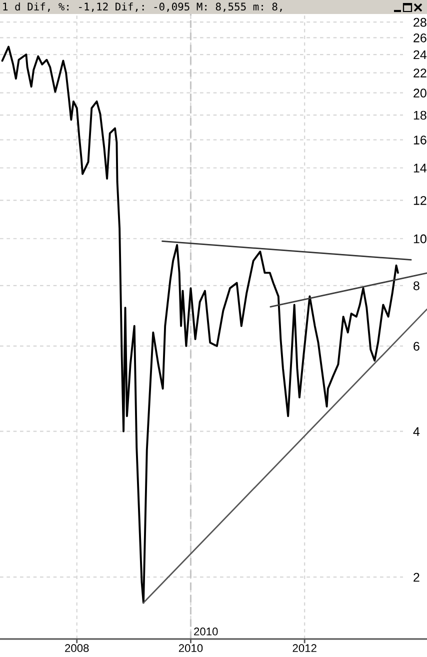  What do you see at coordinates (417, 577) in the screenshot?
I see `y-tick-label: 2` at bounding box center [417, 577].